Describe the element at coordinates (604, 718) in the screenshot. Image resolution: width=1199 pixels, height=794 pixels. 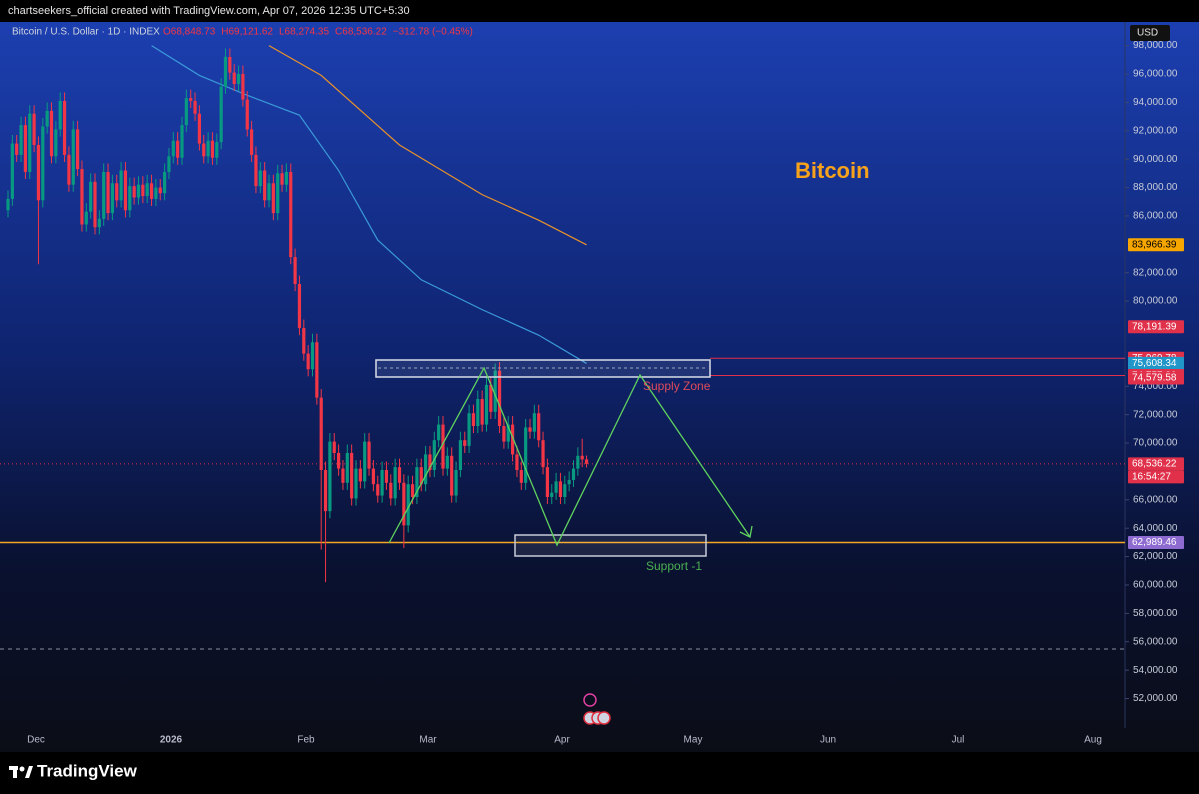
I see `event-icon` at that location.